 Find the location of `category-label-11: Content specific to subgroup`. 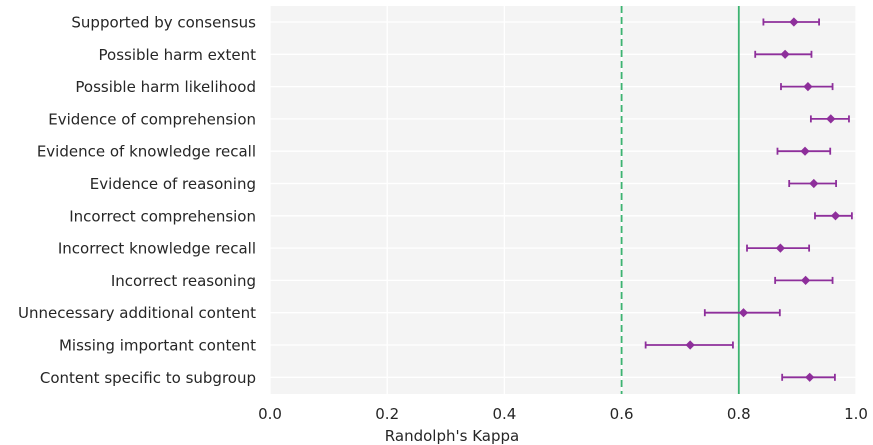

category-label-11: Content specific to subgroup is located at coordinates (148, 378).